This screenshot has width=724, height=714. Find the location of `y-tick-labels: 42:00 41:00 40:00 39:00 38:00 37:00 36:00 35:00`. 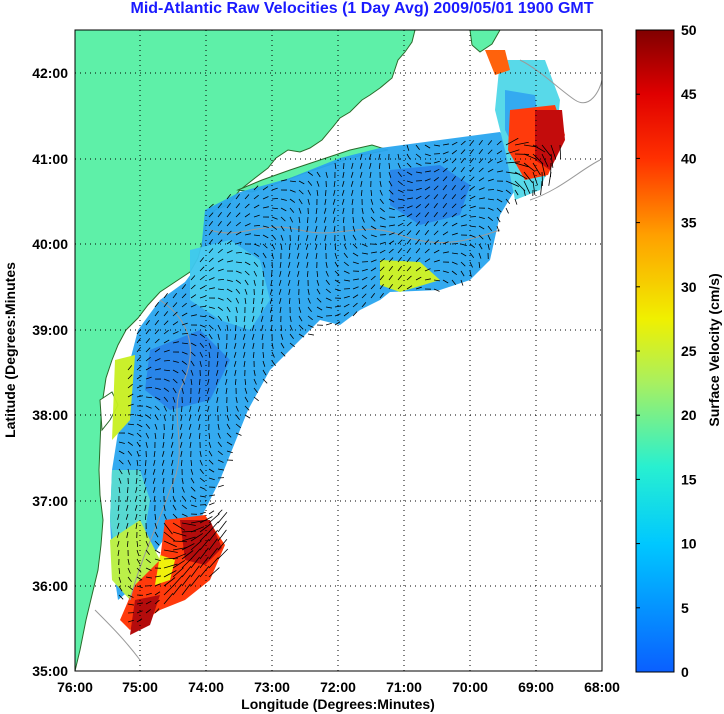

y-tick-labels: 42:00 41:00 40:00 39:00 38:00 37:00 36:00 35:00 is located at coordinates (50, 372).